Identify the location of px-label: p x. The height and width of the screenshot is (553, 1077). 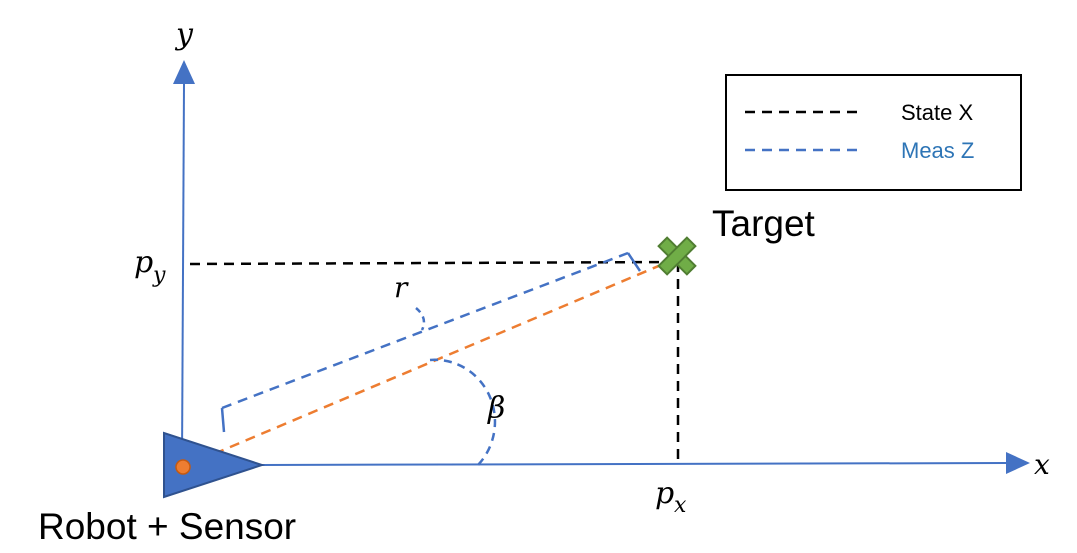
(671, 497).